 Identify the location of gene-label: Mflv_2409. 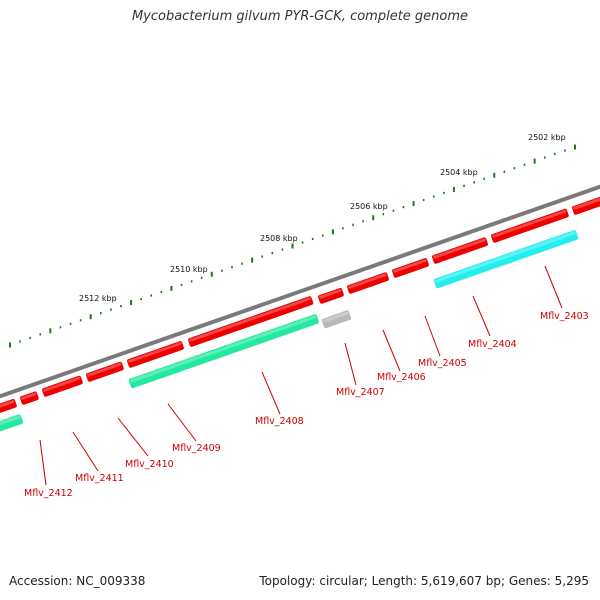
(196, 448).